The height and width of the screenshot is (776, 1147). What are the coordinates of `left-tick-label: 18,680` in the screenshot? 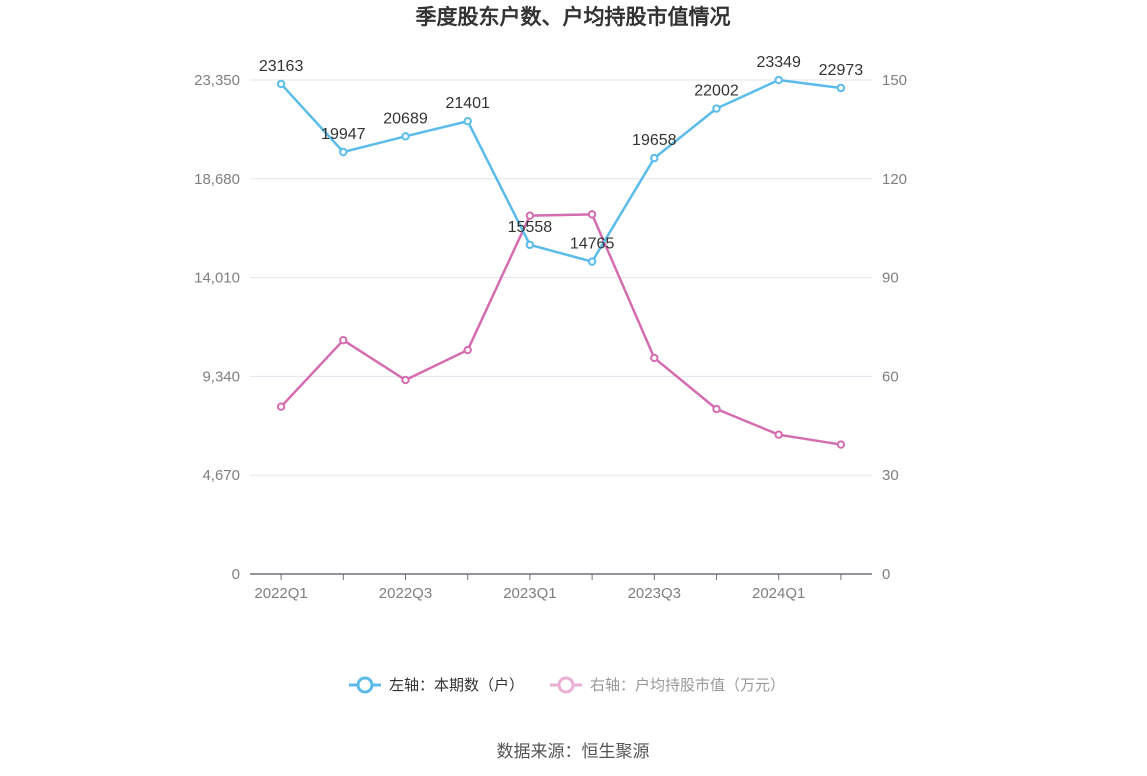 It's located at (217, 179).